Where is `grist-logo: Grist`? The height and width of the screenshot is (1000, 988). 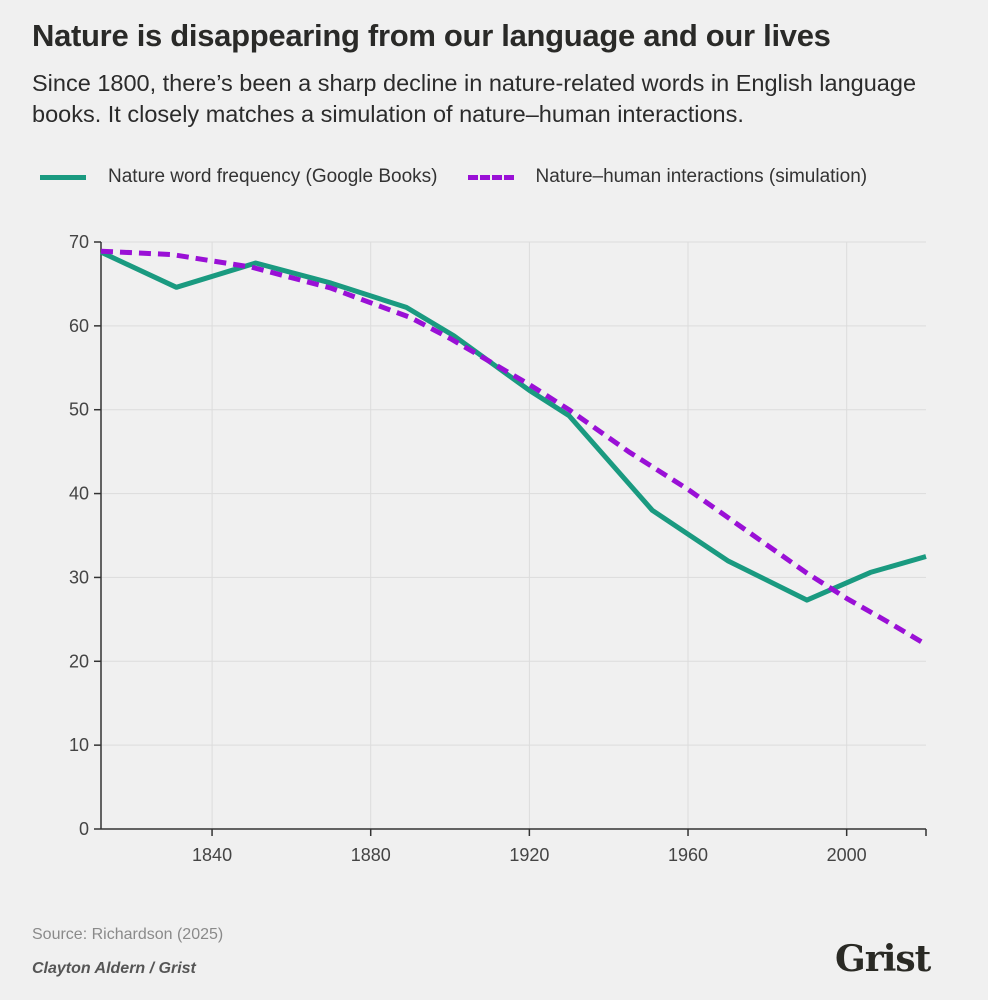
grist-logo: Grist is located at coordinates (883, 959).